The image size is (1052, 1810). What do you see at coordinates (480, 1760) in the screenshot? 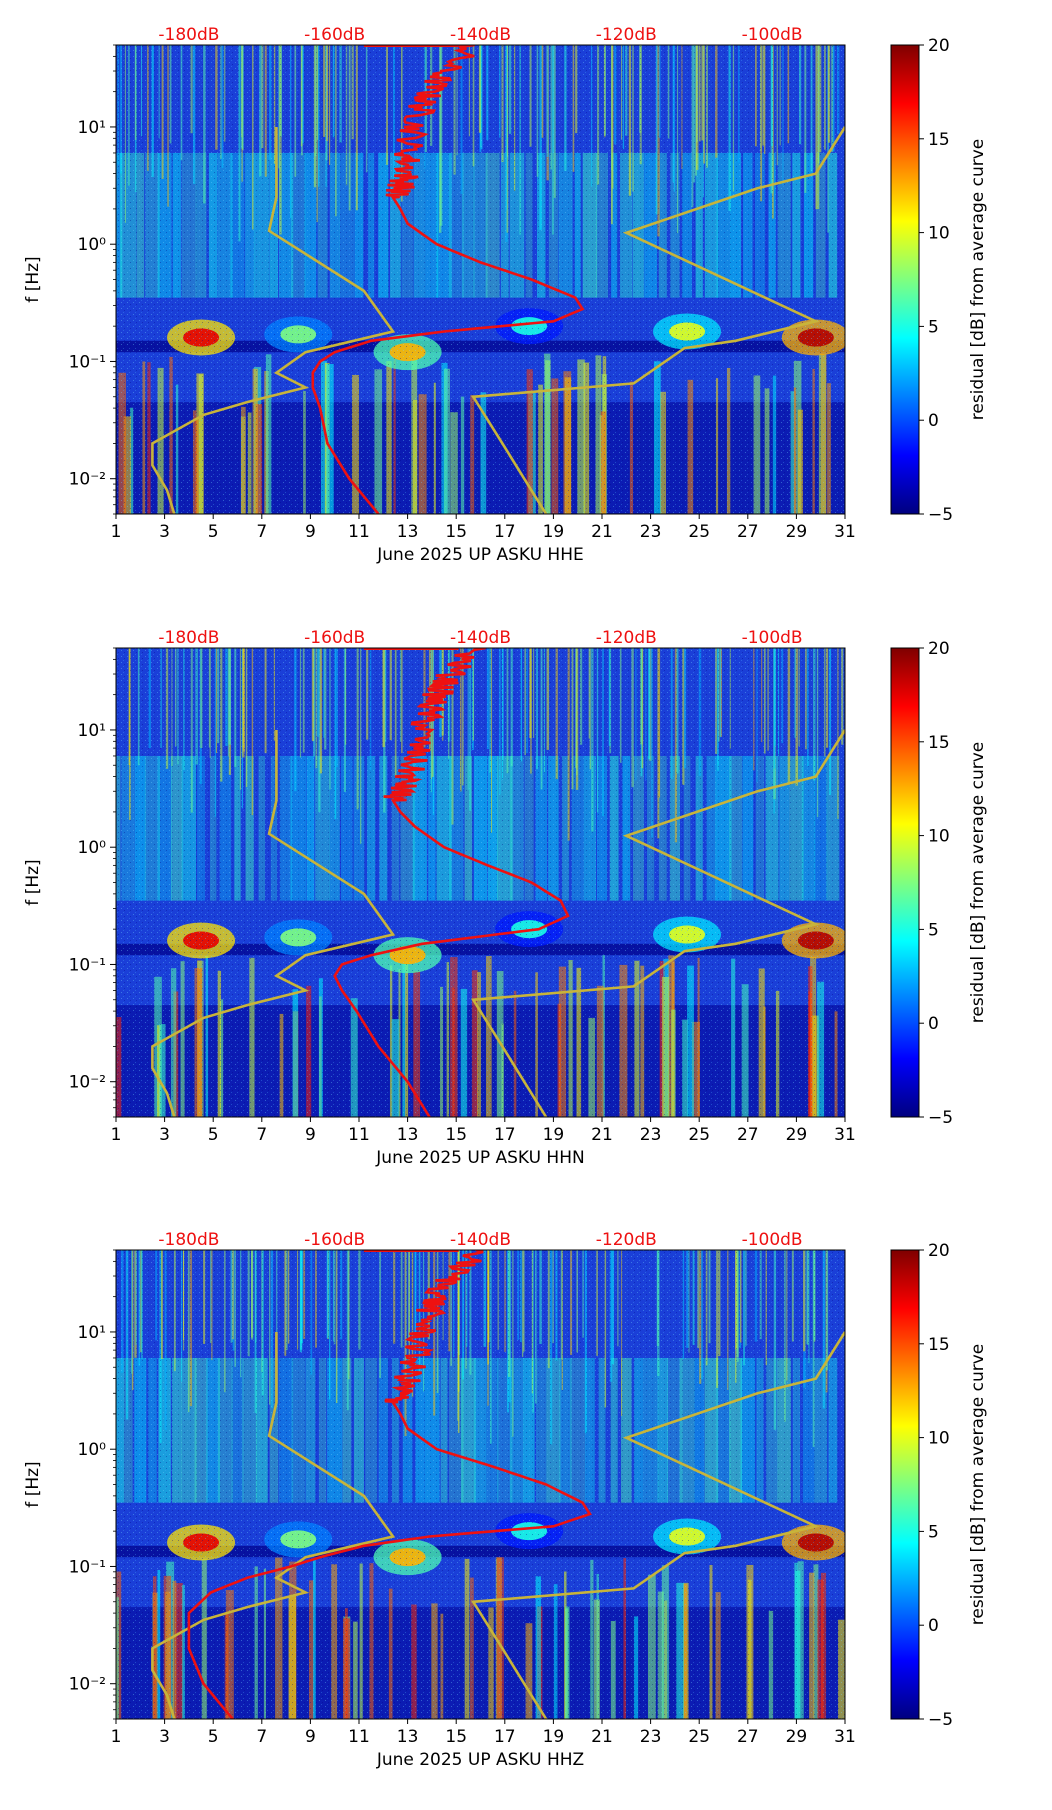
I see `x-axis-label: June 2025 UP ASKU HHZ` at bounding box center [480, 1760].